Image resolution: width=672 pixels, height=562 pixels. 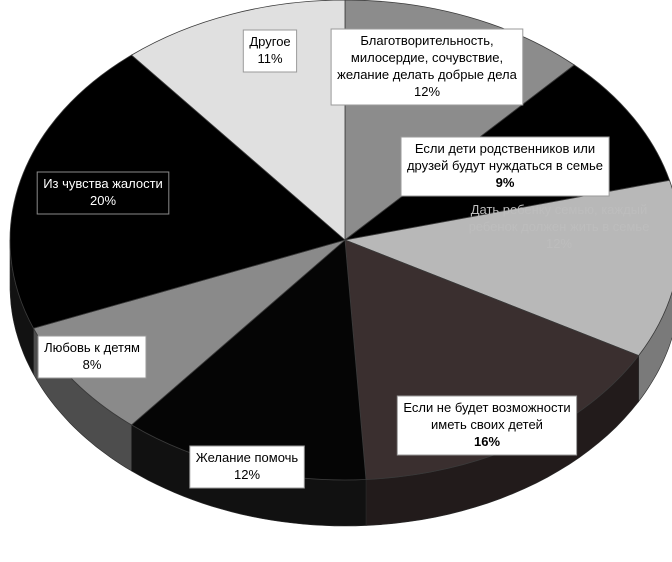 I want to click on slice-label-7: Из чувства жалости 20%, so click(x=103, y=193).